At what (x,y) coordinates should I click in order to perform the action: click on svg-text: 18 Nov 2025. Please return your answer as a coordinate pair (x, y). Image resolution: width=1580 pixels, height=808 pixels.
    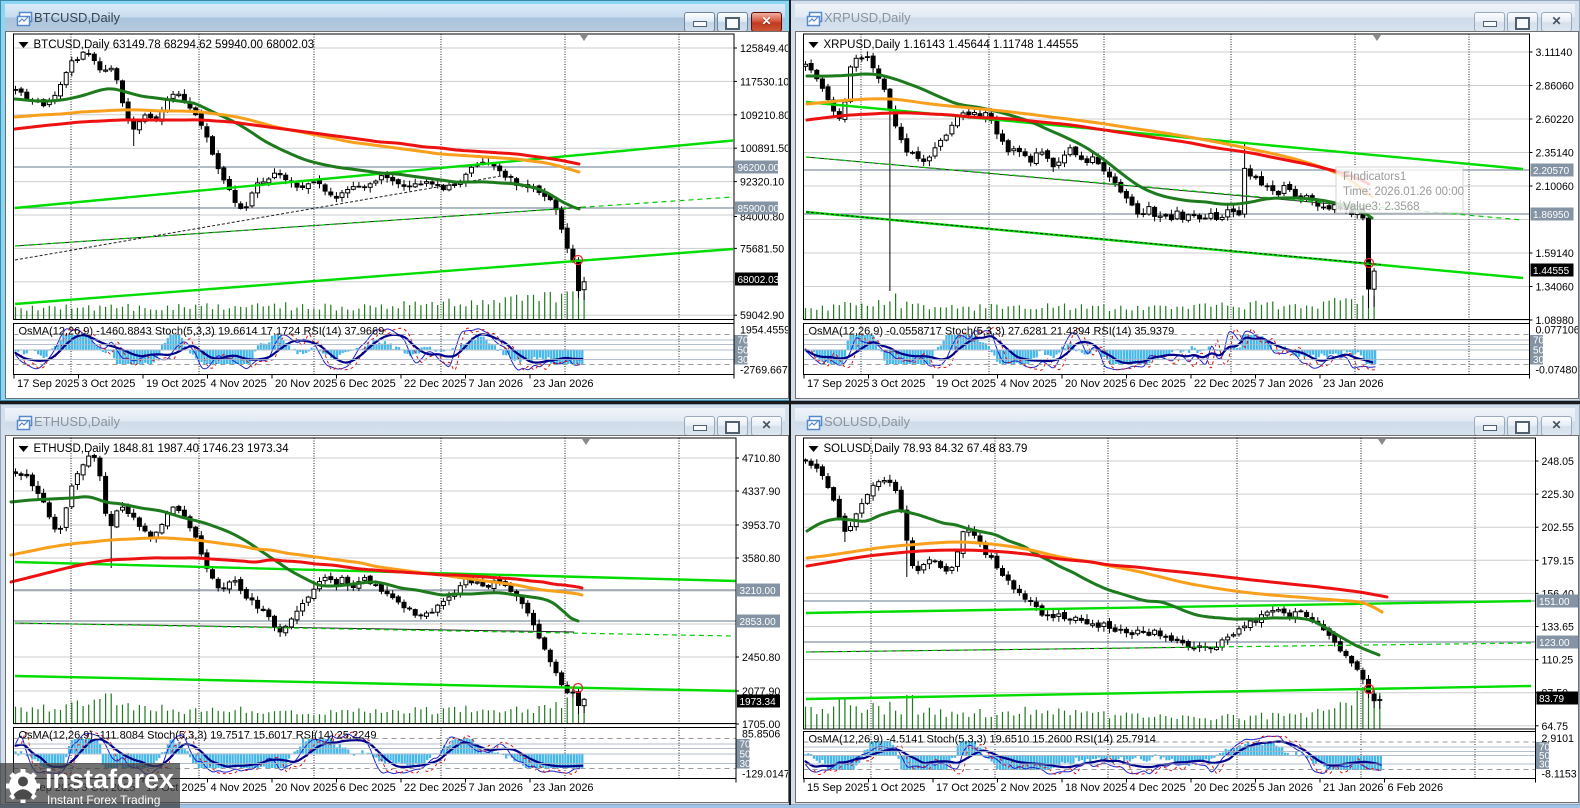
    Looking at the image, I should click on (1096, 788).